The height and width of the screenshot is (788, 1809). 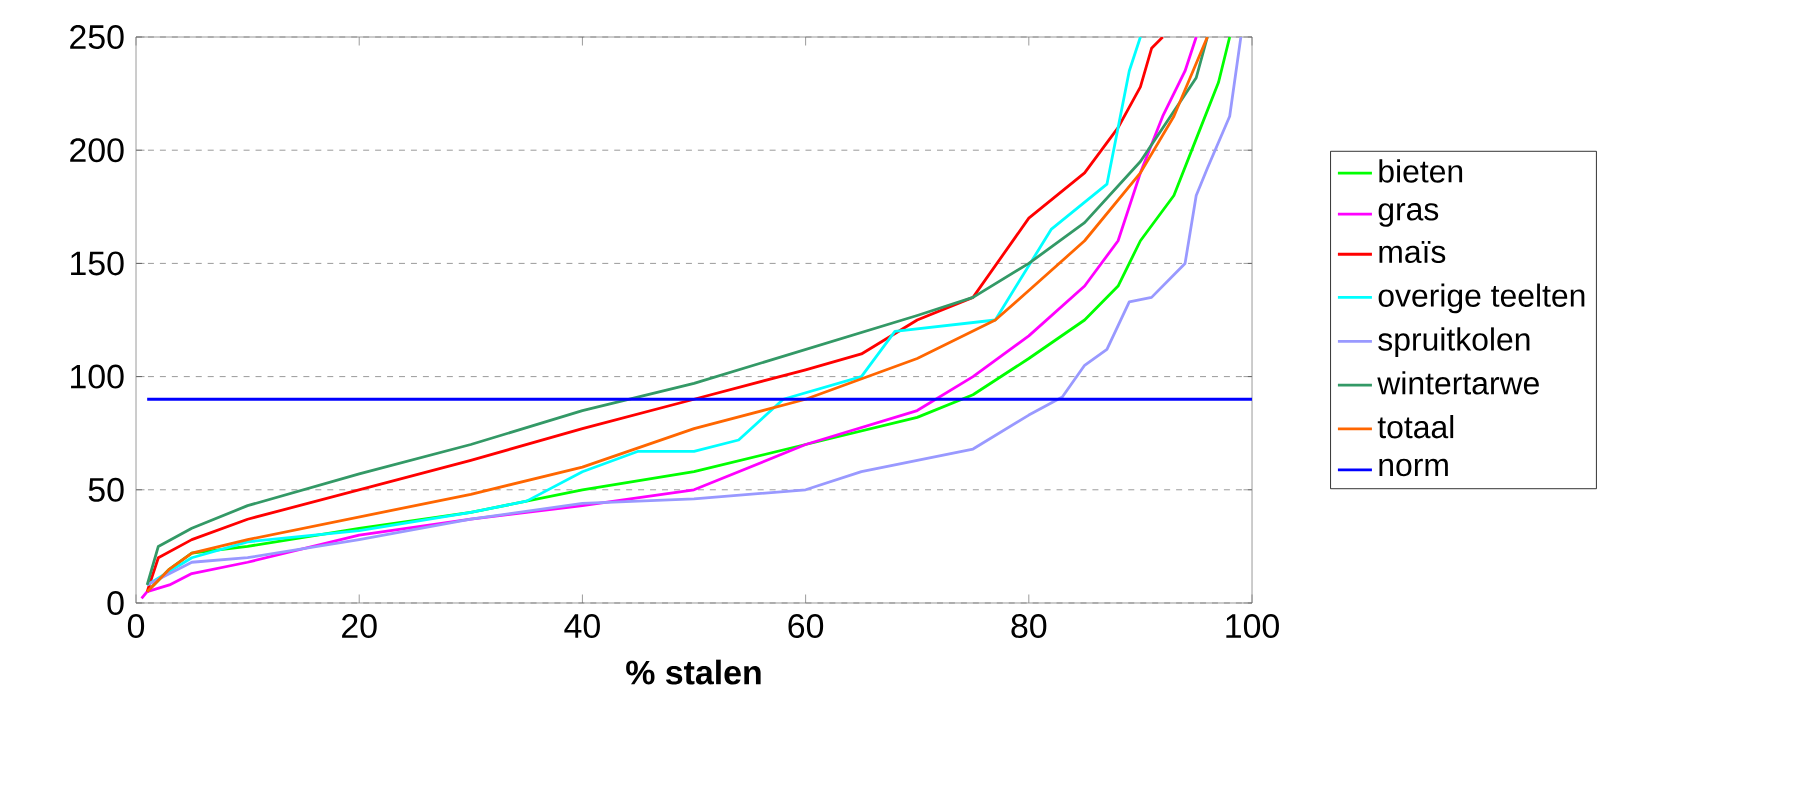 What do you see at coordinates (359, 626) in the screenshot?
I see `x-tick-label: 20` at bounding box center [359, 626].